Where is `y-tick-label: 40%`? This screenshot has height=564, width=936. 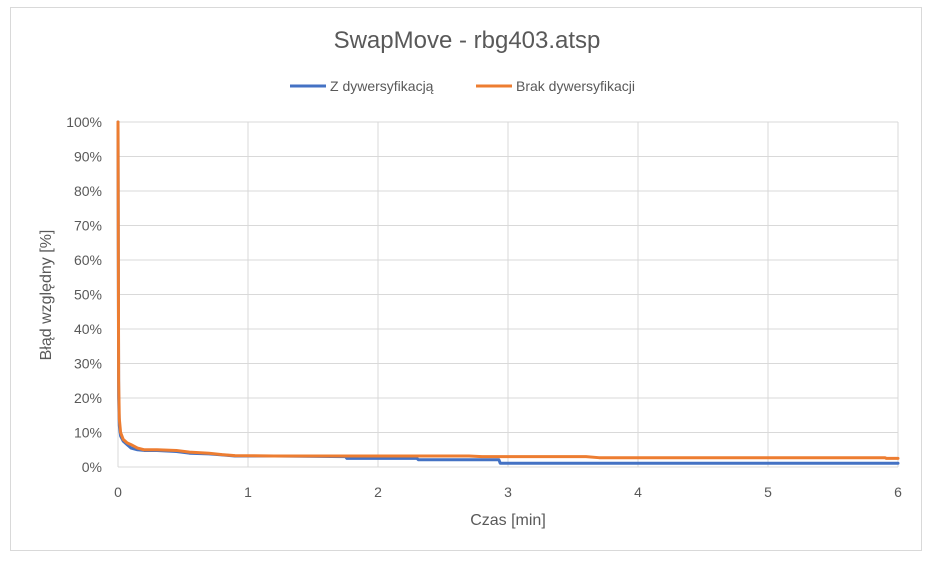
y-tick-label: 40% is located at coordinates (88, 329).